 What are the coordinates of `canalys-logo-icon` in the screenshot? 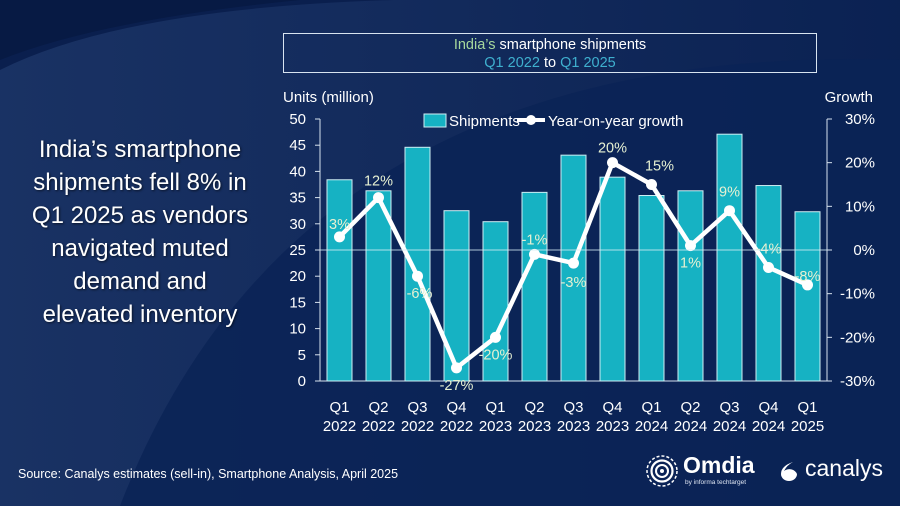 It's located at (789, 471).